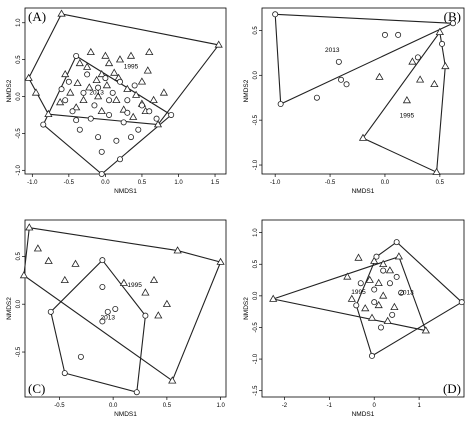 The image size is (474, 422). Describe the element at coordinates (256, 390) in the screenshot. I see `y-tick-label: -1.5` at that location.